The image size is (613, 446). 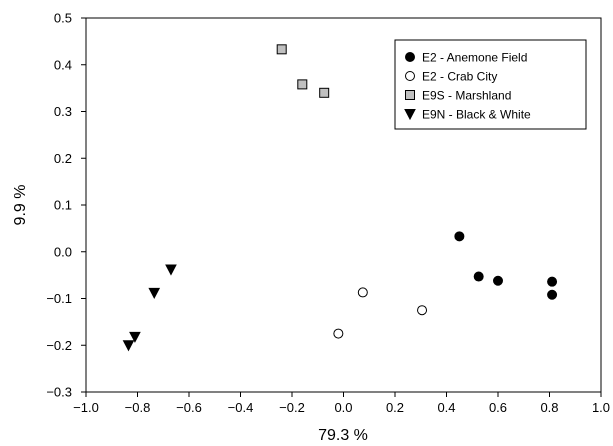 I want to click on x-tick-label: 0.2, so click(x=395, y=407).